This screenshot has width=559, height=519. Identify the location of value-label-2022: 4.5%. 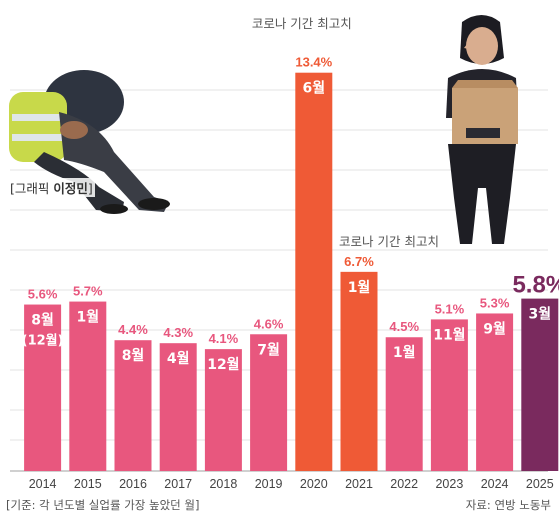
(404, 326).